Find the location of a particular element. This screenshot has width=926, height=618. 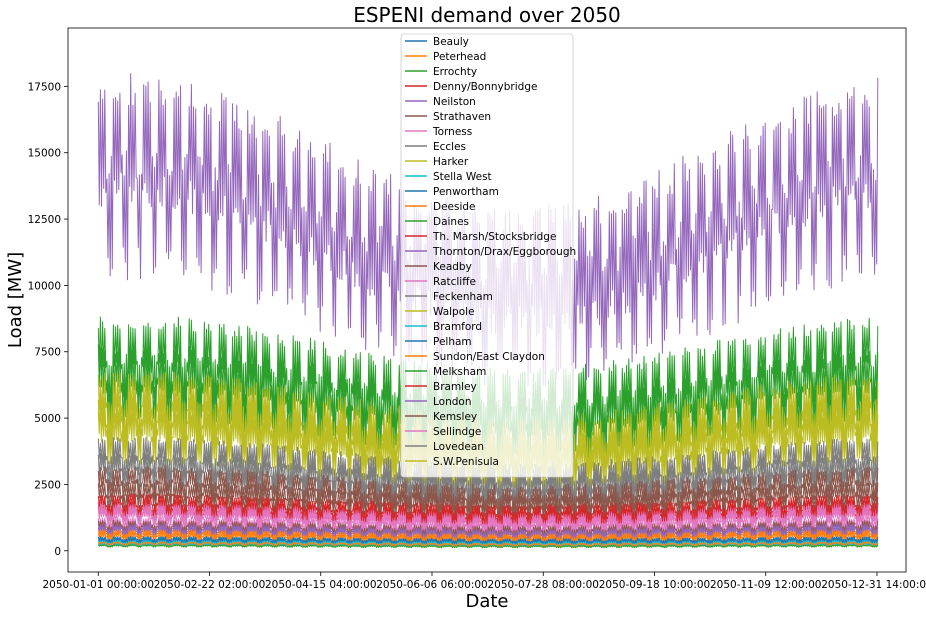

legend-label: Walpole is located at coordinates (454, 312).